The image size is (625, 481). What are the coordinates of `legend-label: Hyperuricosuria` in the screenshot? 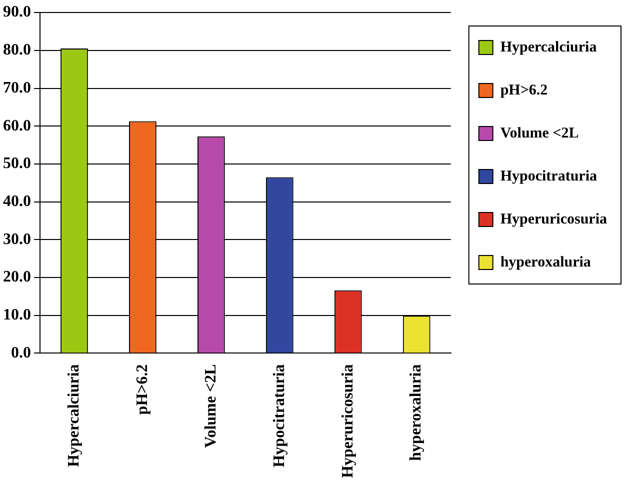 It's located at (554, 219).